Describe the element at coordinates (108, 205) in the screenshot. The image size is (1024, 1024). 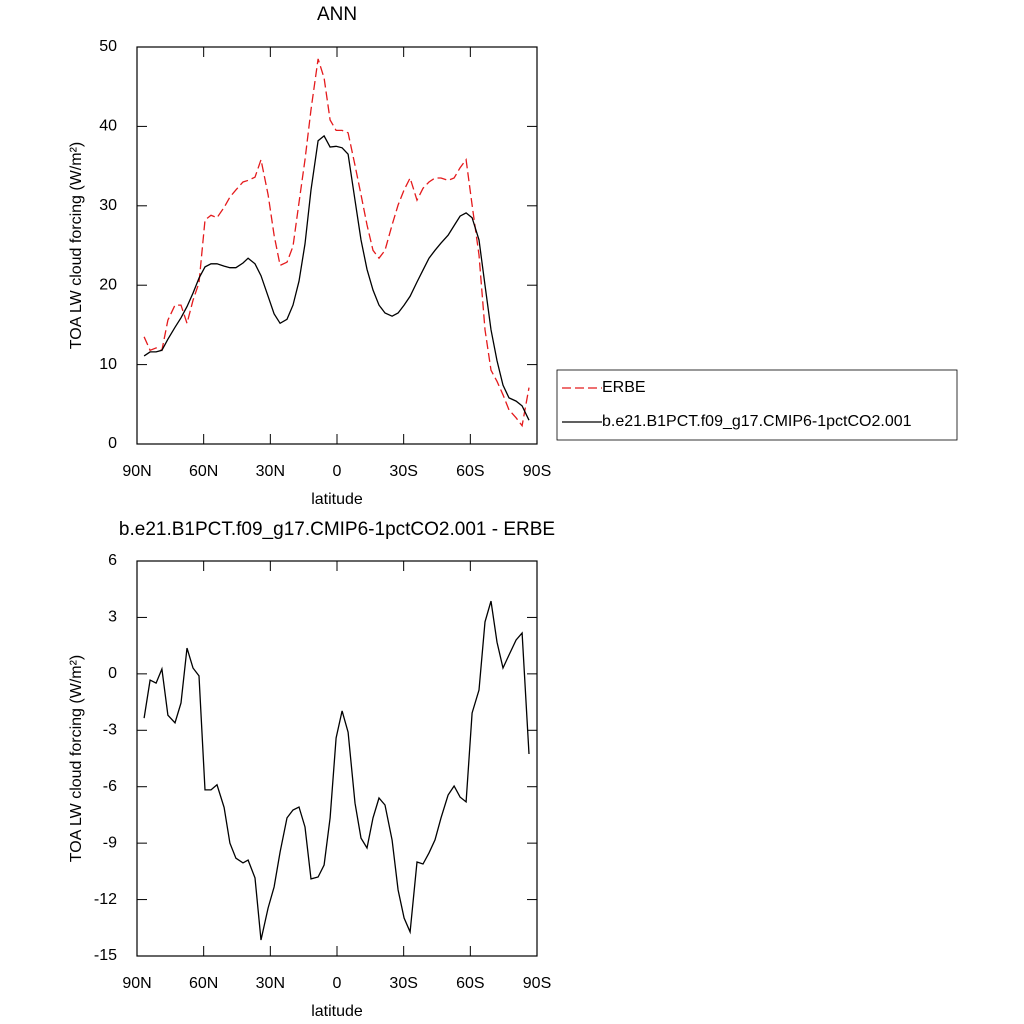
I see `y-tick-label: 30` at that location.